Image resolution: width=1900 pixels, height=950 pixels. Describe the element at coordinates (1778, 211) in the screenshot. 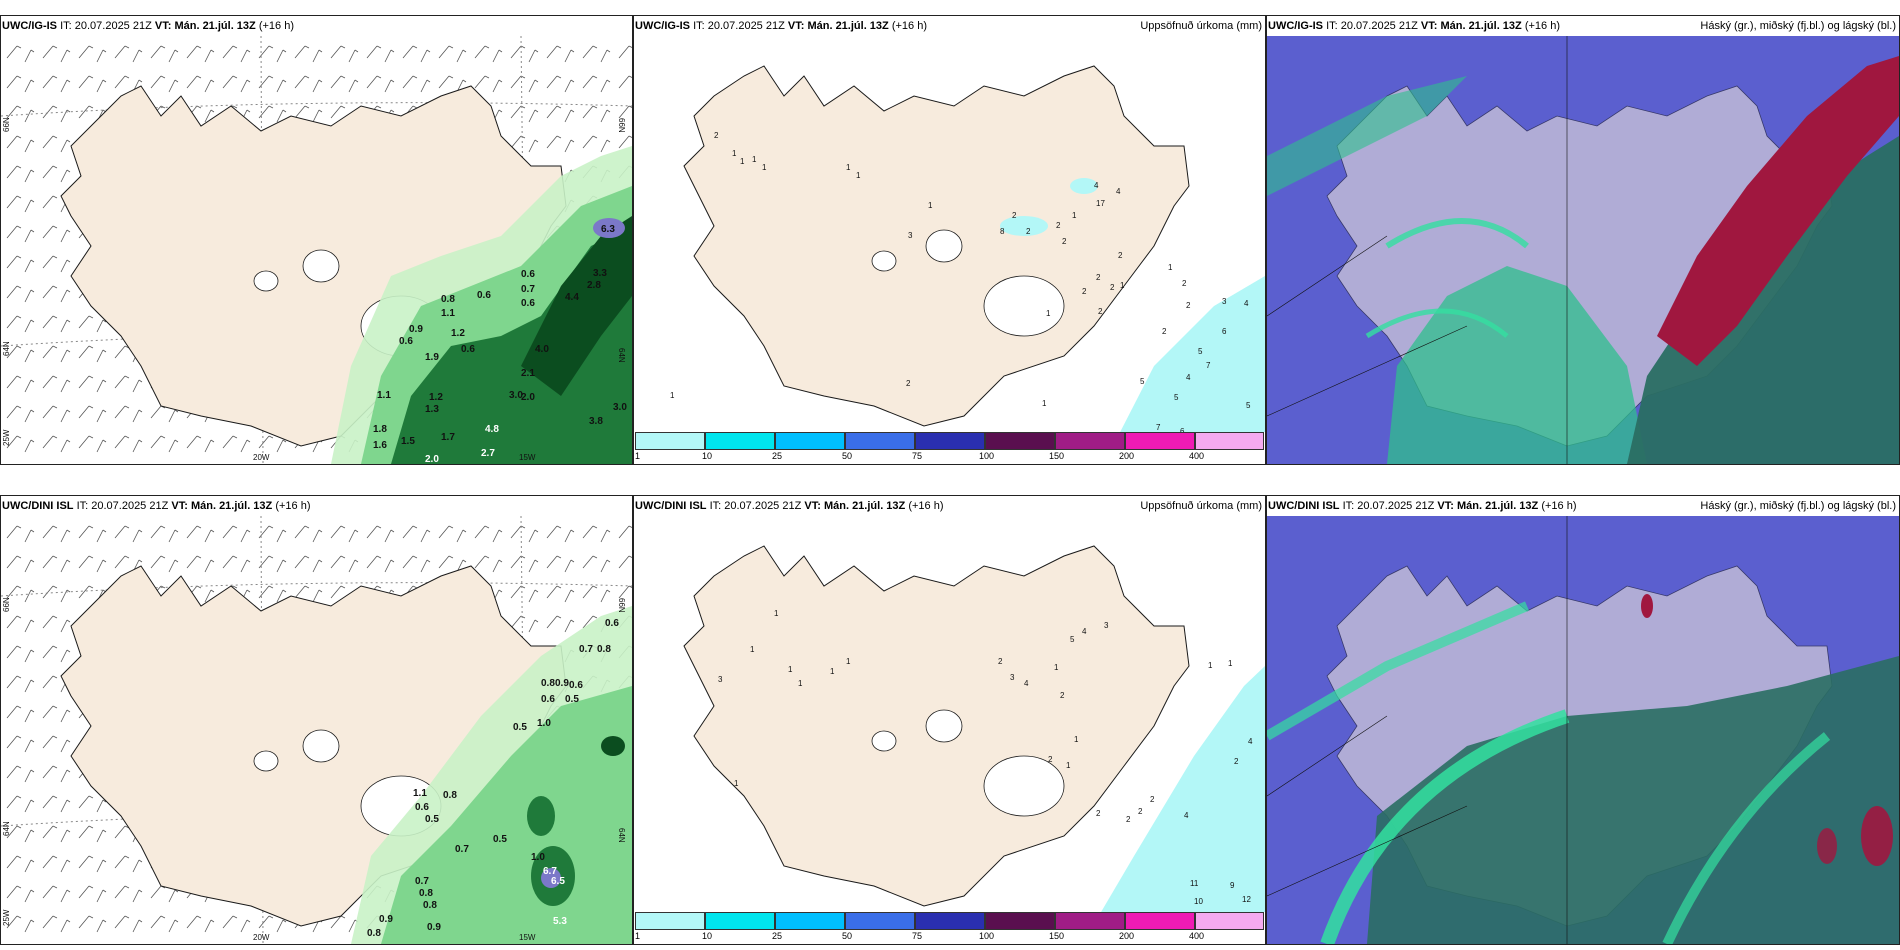

I see `cloud-low-band` at that location.